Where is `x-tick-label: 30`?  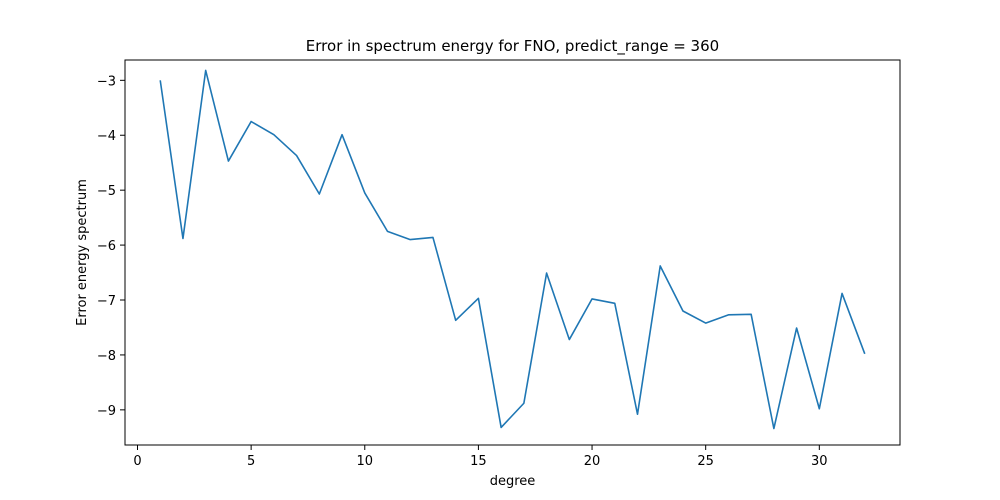 x-tick-label: 30 is located at coordinates (819, 461).